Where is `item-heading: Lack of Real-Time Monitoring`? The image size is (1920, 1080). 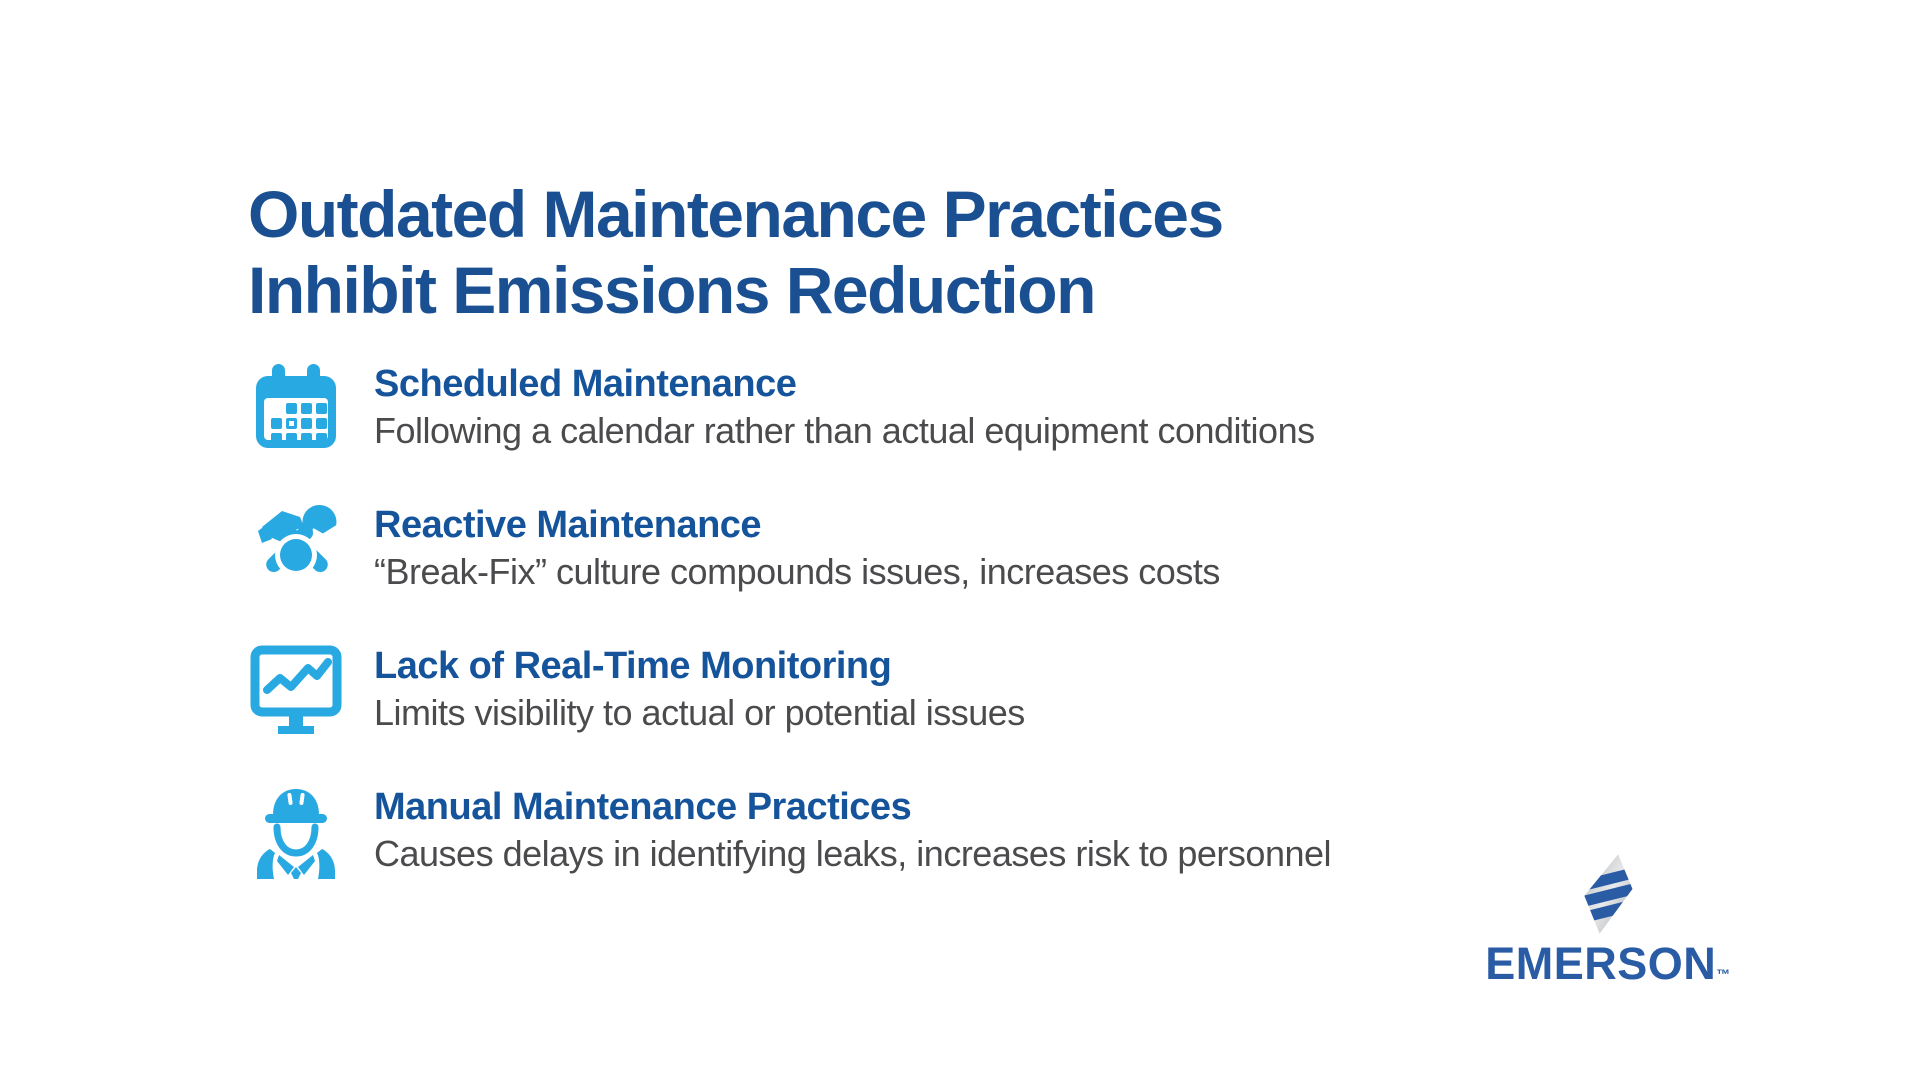 item-heading: Lack of Real-Time Monitoring is located at coordinates (633, 666).